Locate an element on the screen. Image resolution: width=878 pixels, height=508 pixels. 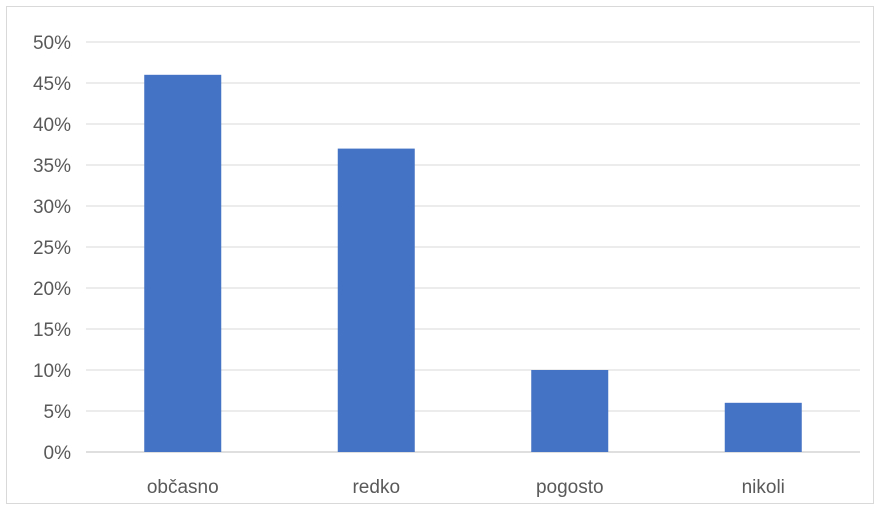
y-tick-label: 10% is located at coordinates (52, 371).